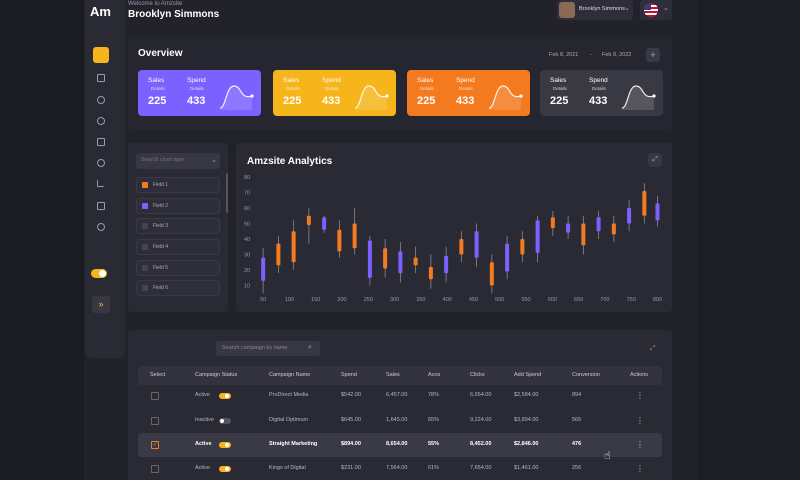  What do you see at coordinates (293, 444) in the screenshot?
I see `table-cell: Straight Marketing` at bounding box center [293, 444].